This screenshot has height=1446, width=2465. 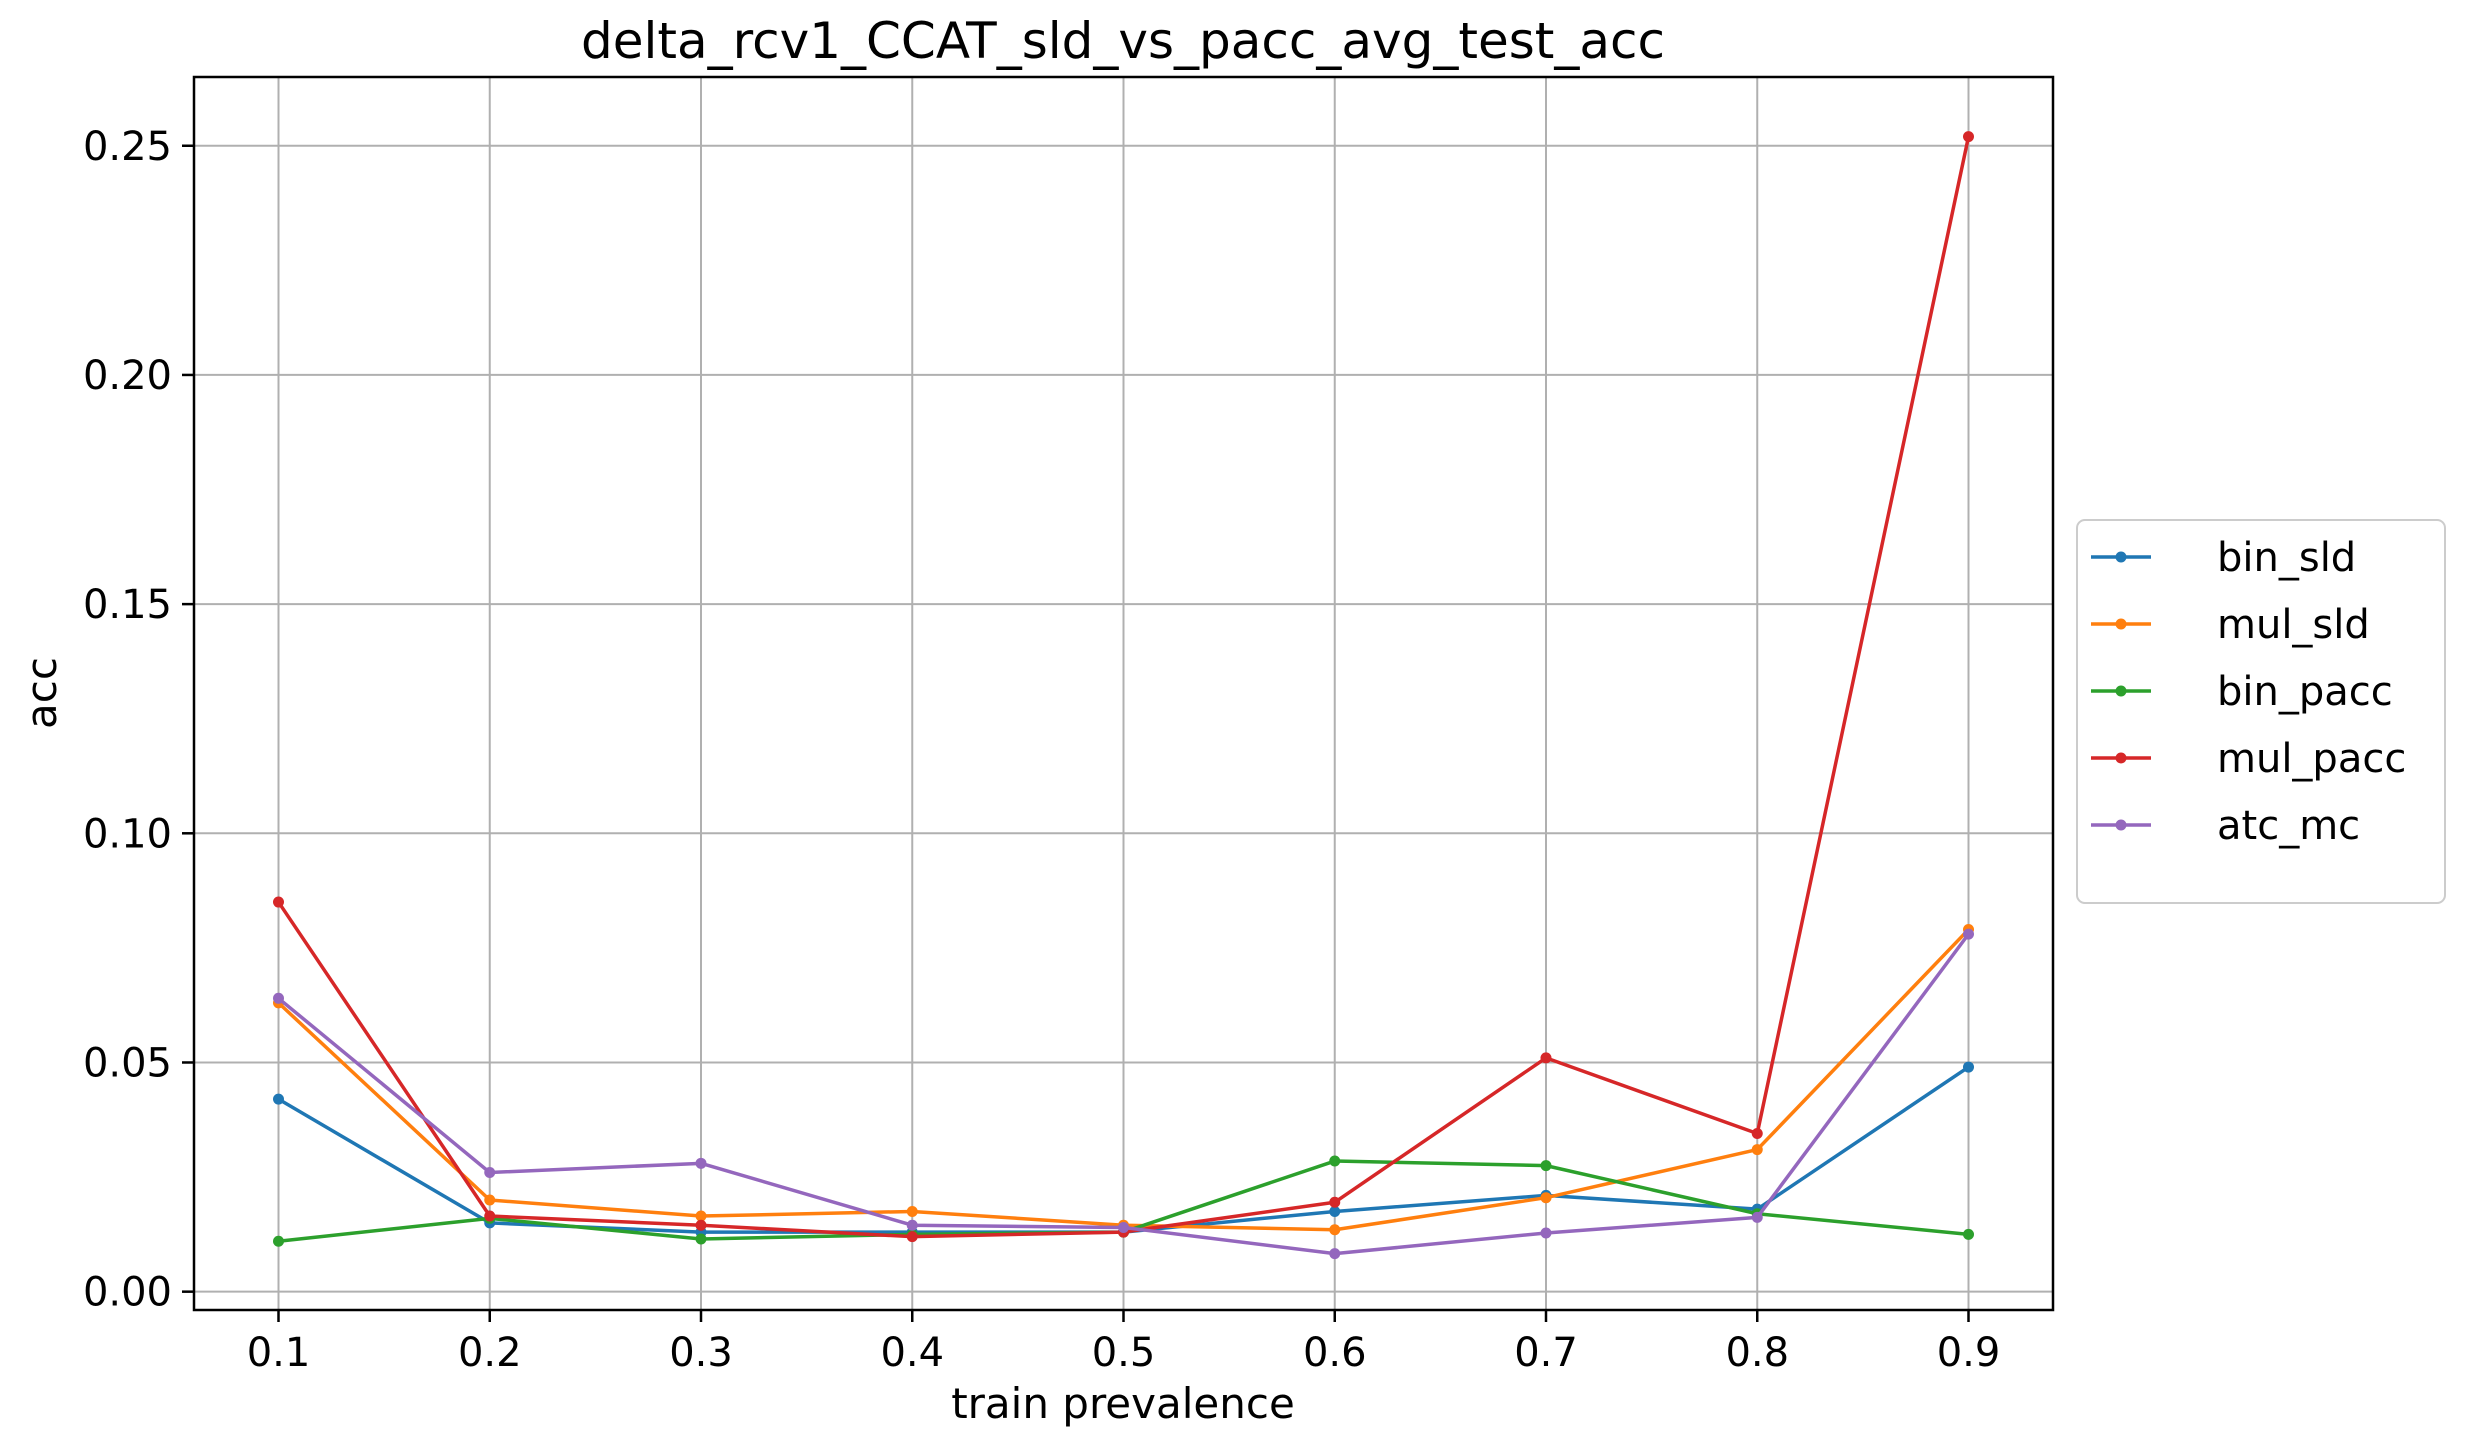 What do you see at coordinates (127, 605) in the screenshot?
I see `y-tick-label: 0.15` at bounding box center [127, 605].